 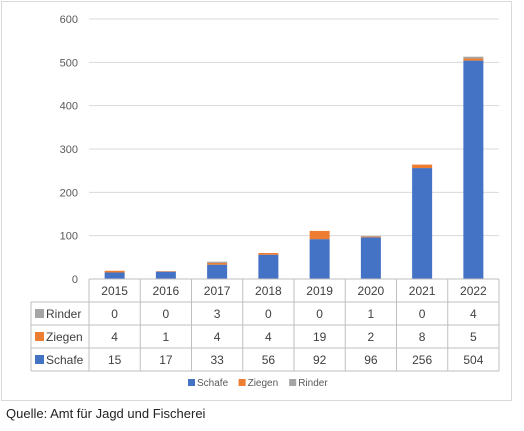 What do you see at coordinates (64, 337) in the screenshot?
I see `table-row-label: Ziegen` at bounding box center [64, 337].